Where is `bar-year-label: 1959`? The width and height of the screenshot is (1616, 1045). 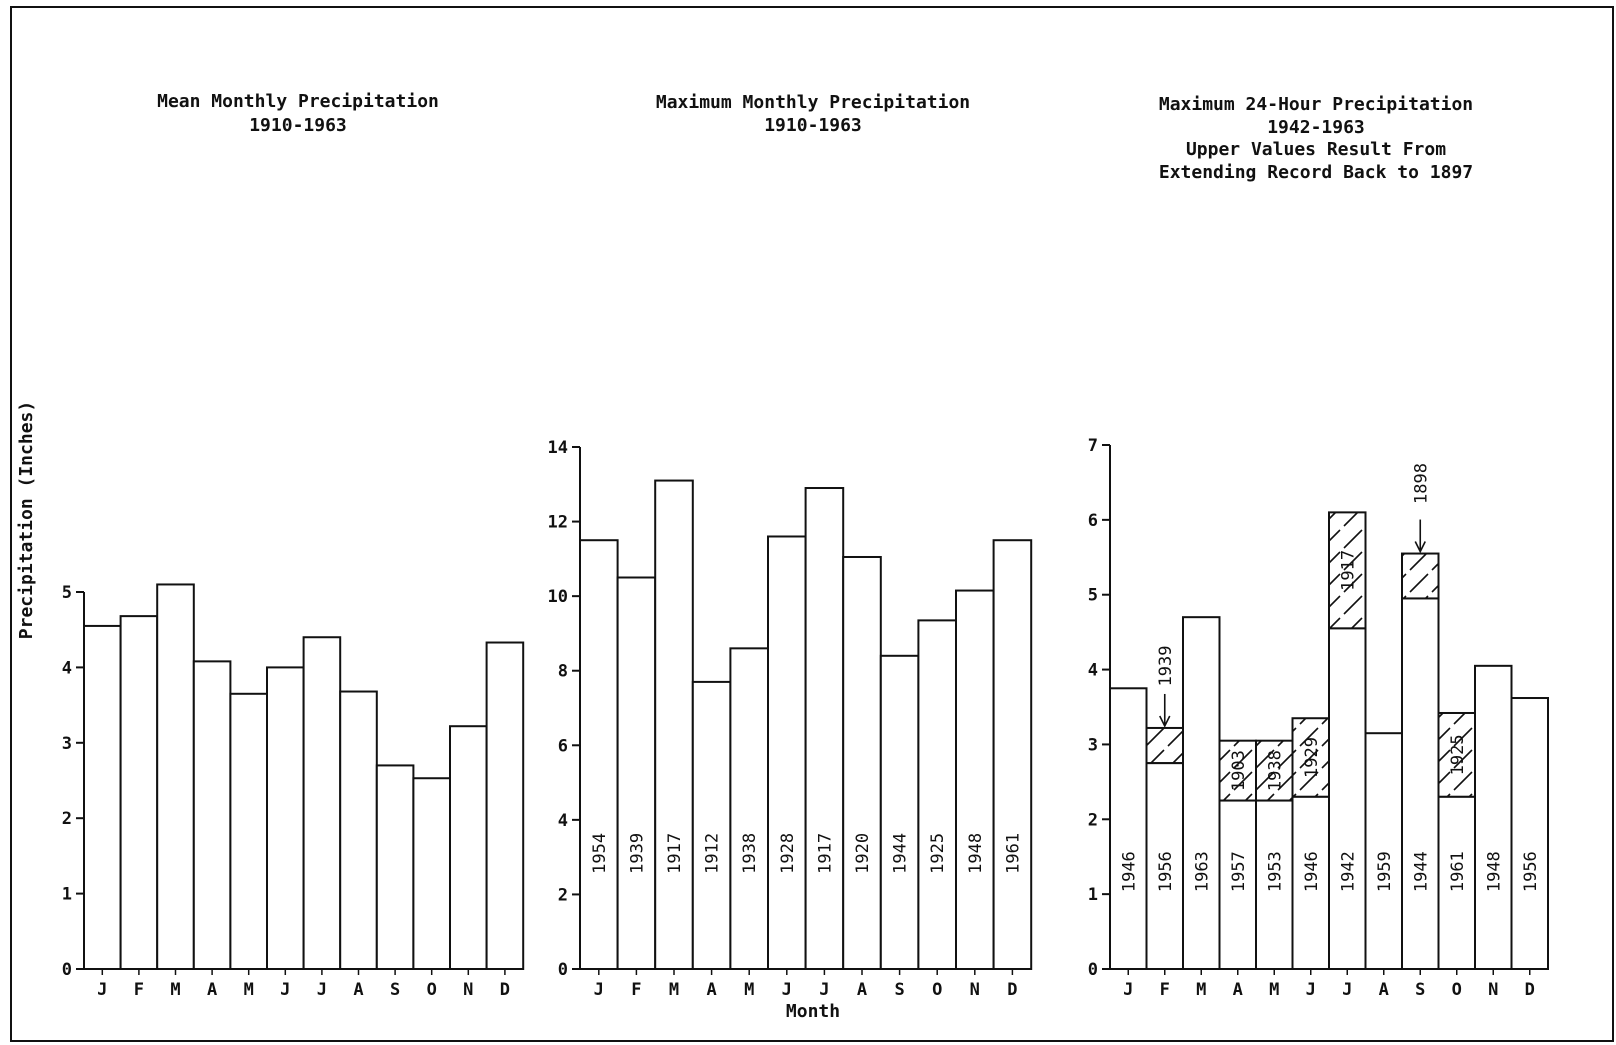 bar-year-label: 1959 is located at coordinates (1385, 871).